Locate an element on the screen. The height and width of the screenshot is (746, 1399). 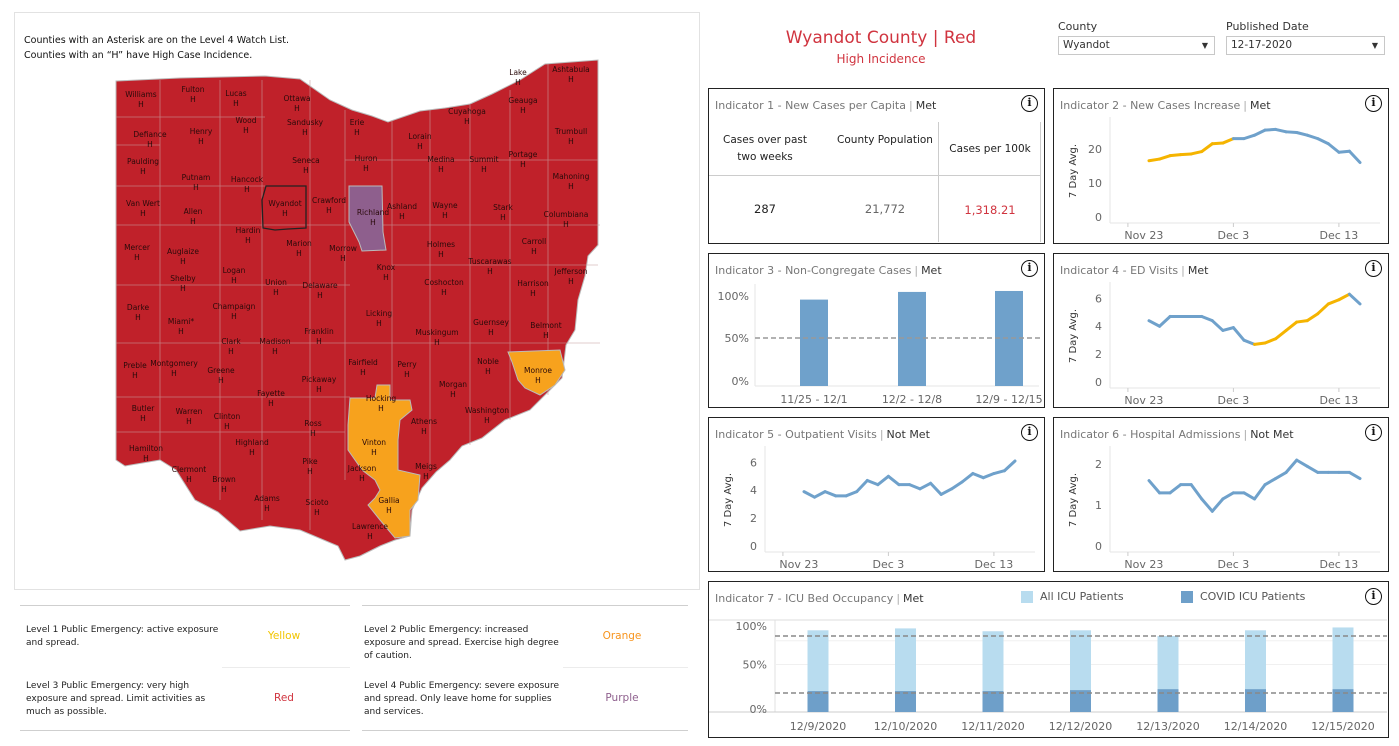
county-label: Defiance H is located at coordinates (149, 140).